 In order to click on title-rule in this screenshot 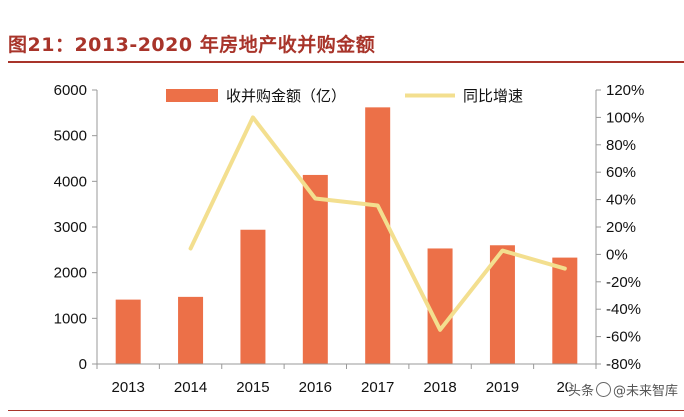, I will do `click(346, 62)`.